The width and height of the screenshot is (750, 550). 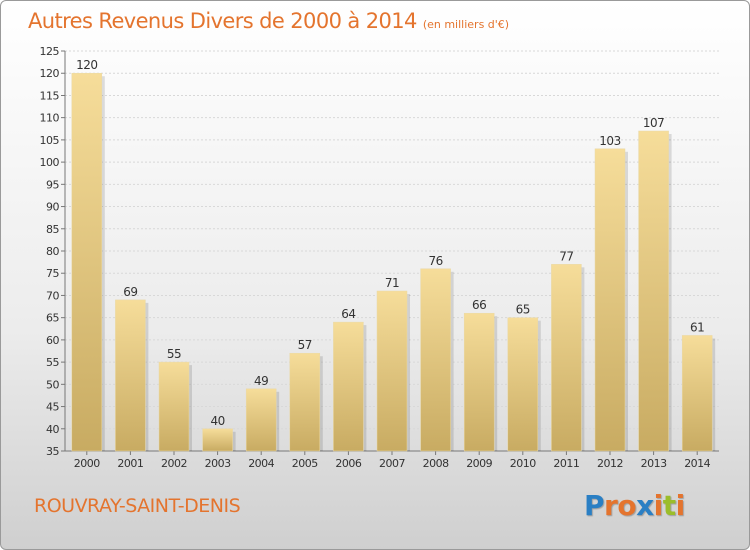 I want to click on x-tick-label: 2011, so click(x=566, y=463).